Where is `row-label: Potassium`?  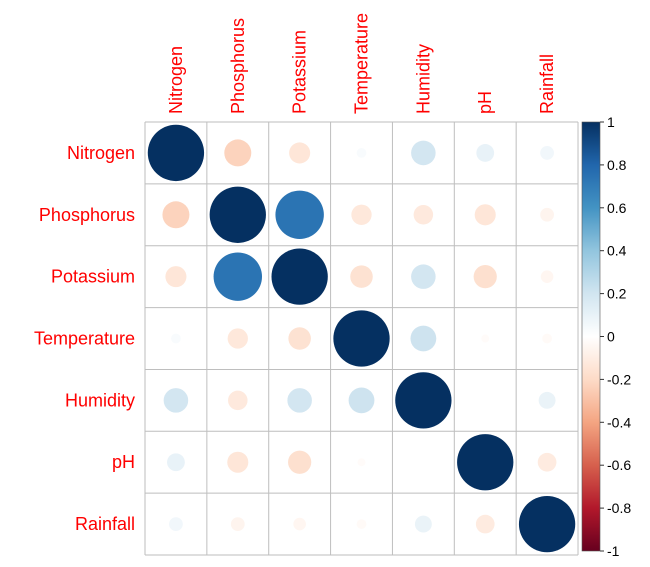 row-label: Potassium is located at coordinates (93, 277).